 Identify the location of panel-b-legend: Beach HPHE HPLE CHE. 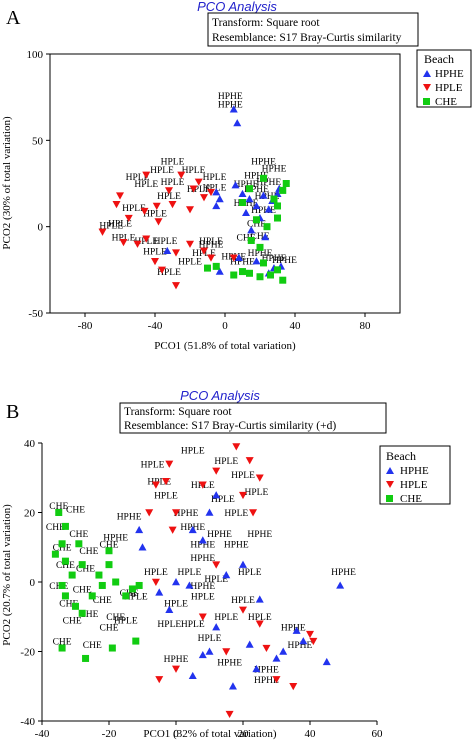
(415, 475).